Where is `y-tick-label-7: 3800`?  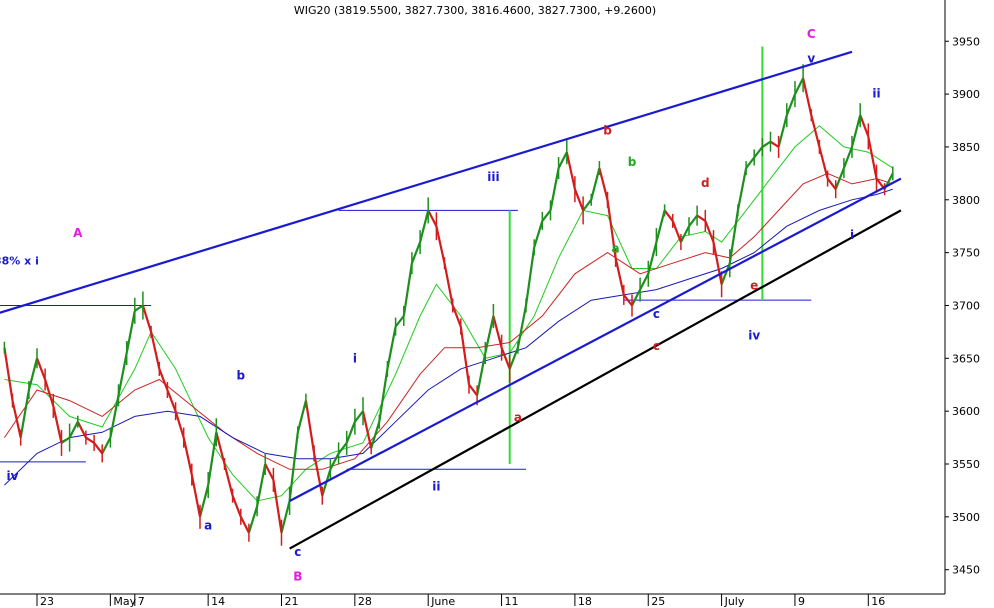
y-tick-label-7: 3800 is located at coordinates (966, 200).